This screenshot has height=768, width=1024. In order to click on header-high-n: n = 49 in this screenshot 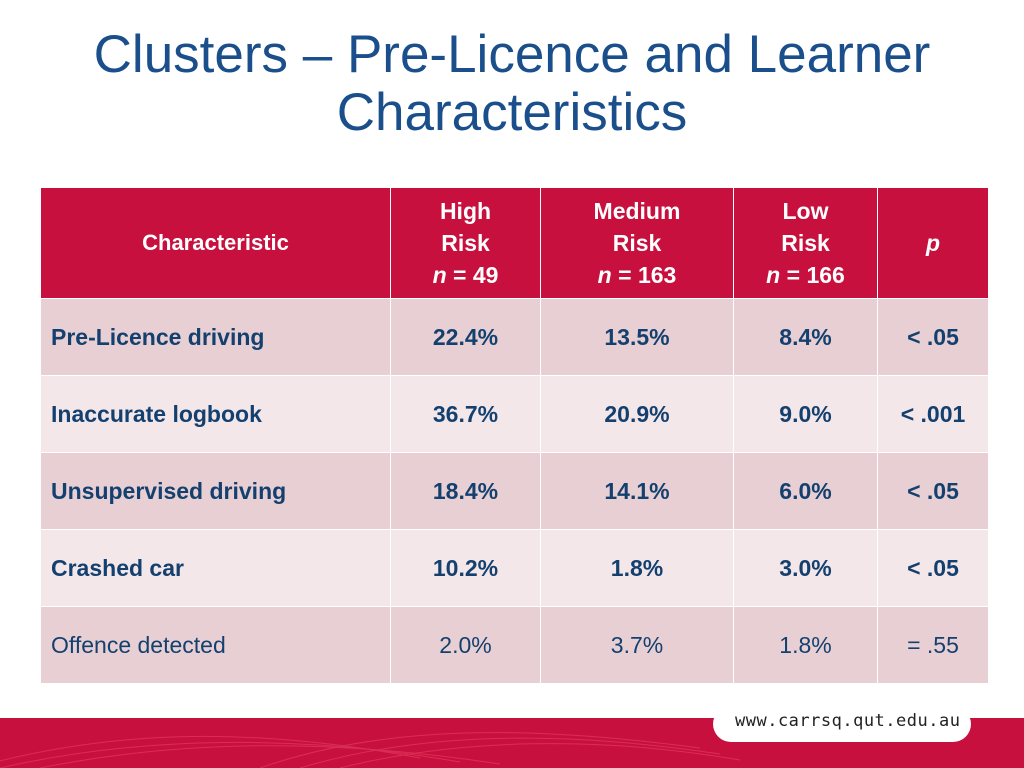, I will do `click(465, 275)`.